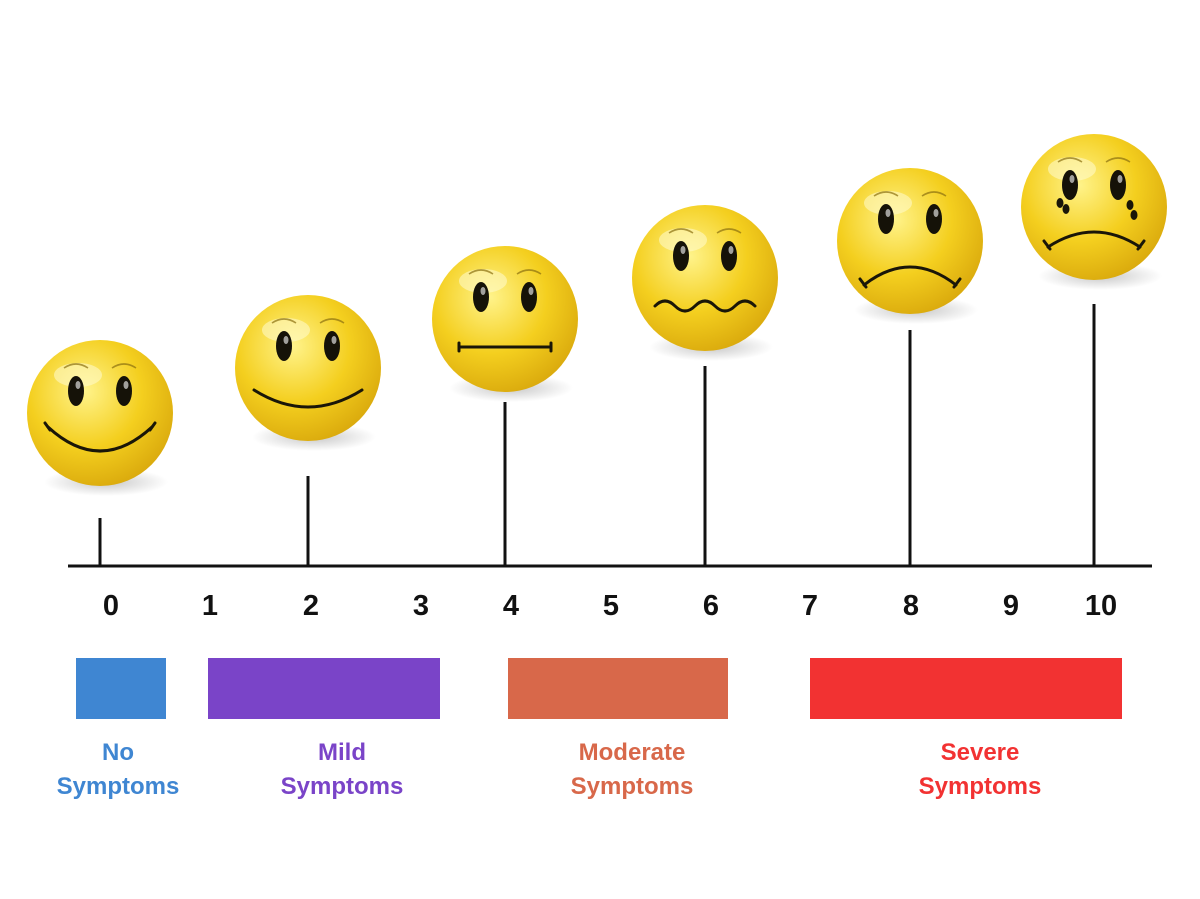  I want to click on face-smile-icon, so click(308, 373).